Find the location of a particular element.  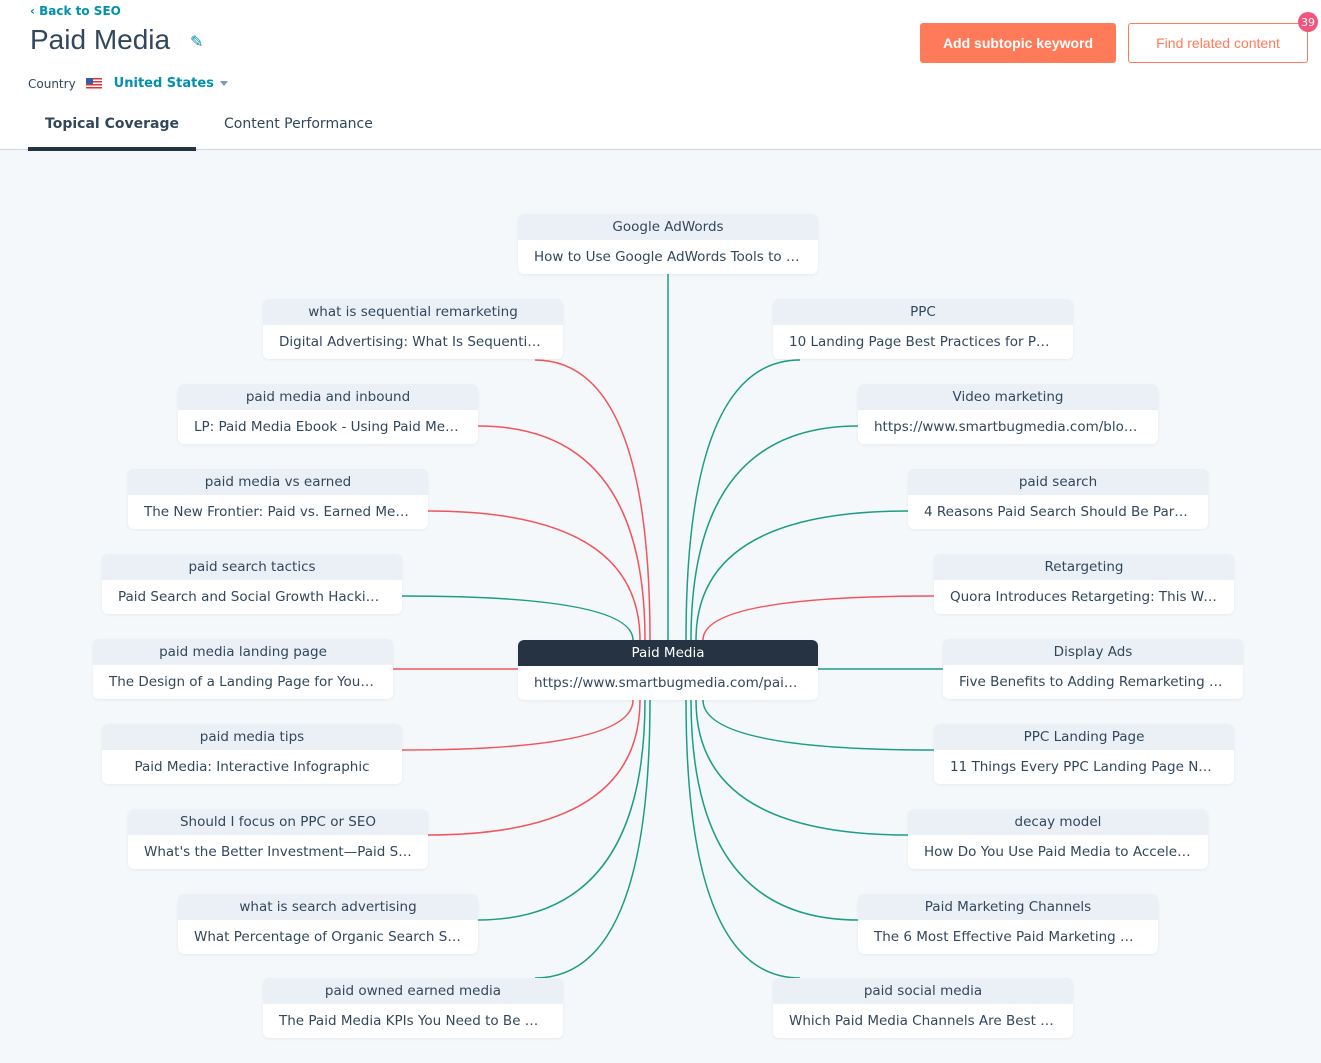

node-keyword: PPC Landing Page is located at coordinates (1084, 737).